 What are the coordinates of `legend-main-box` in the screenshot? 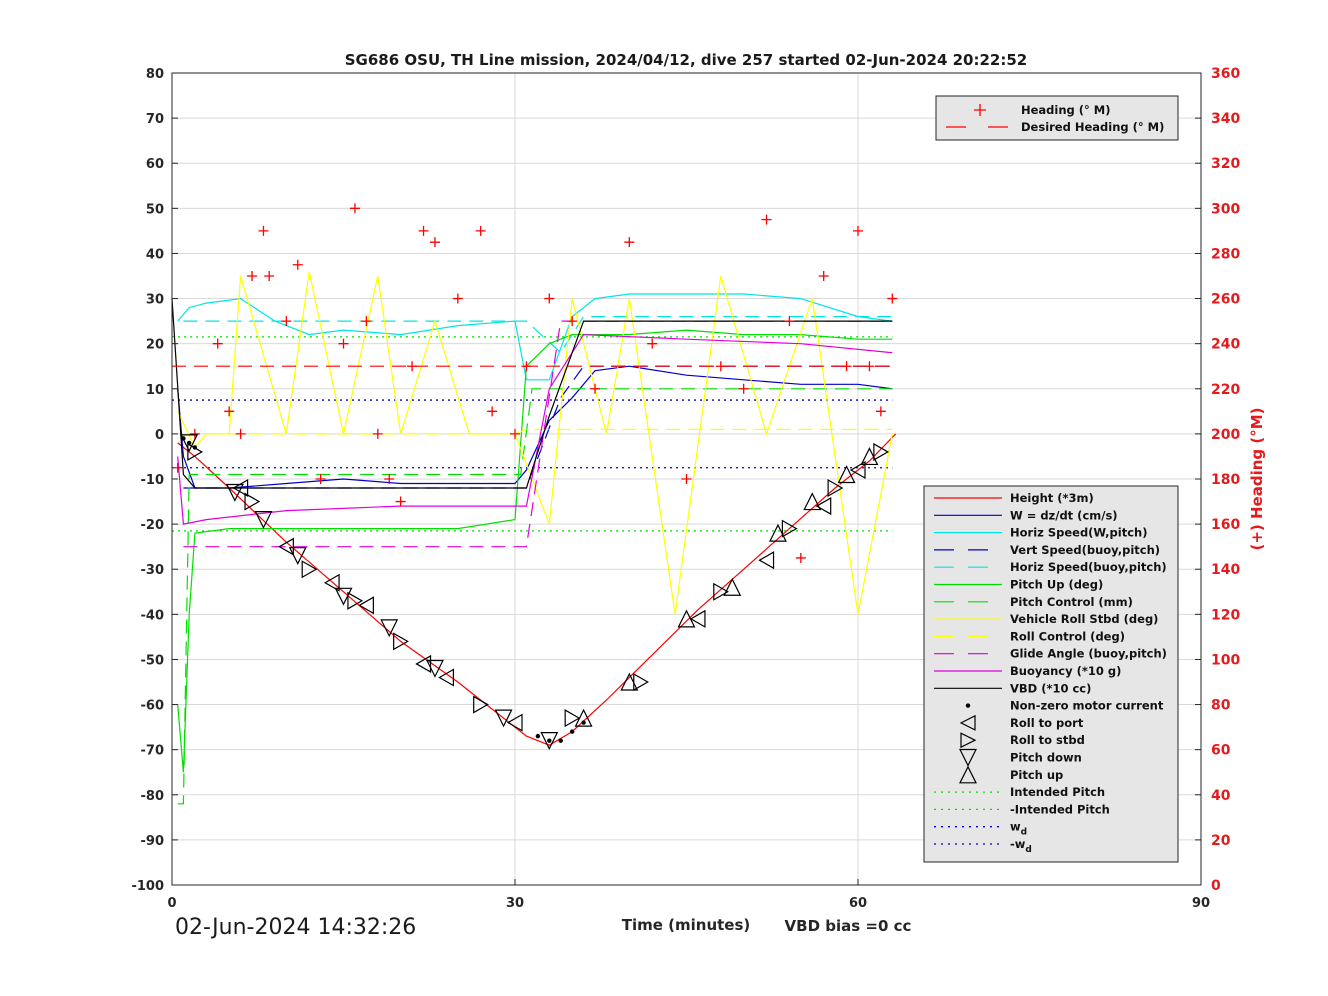 It's located at (1051, 674).